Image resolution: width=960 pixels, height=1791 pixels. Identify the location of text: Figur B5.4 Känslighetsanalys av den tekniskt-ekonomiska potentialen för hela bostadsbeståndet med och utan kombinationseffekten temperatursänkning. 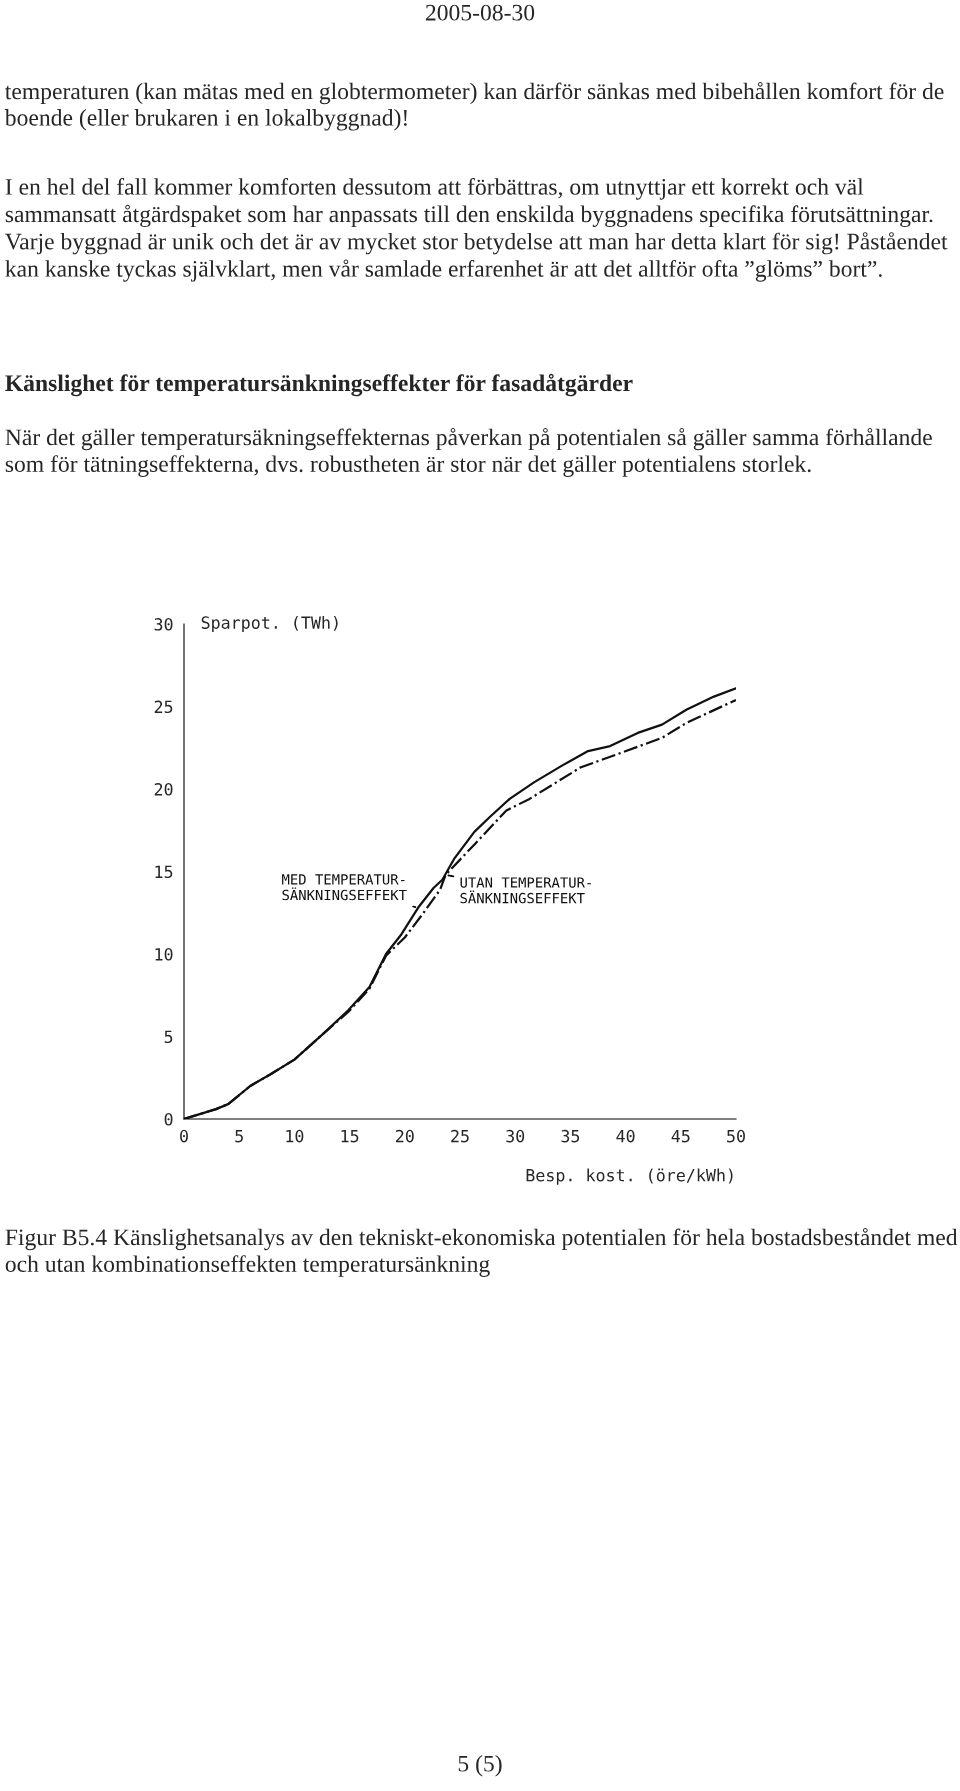
(481, 1252).